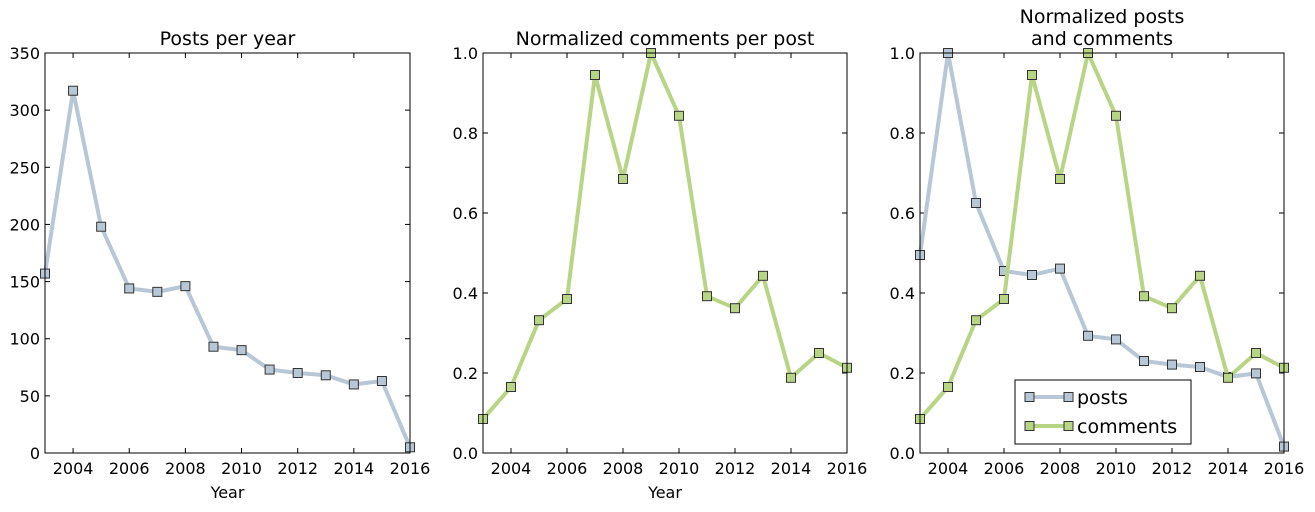 This screenshot has height=512, width=1315. I want to click on legend-label: comments, so click(1127, 427).